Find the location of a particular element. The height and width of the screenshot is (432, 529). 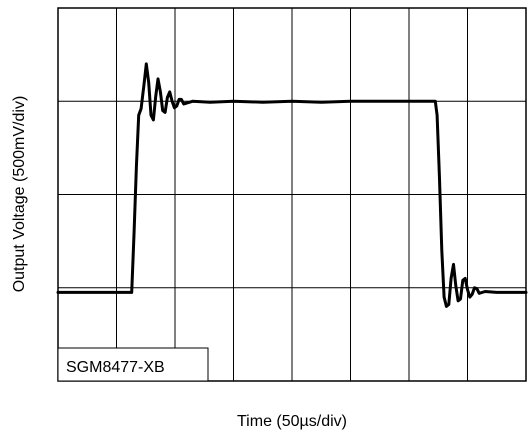

y-axis-label: Output Voltage (500mV/div) is located at coordinates (19, 194).